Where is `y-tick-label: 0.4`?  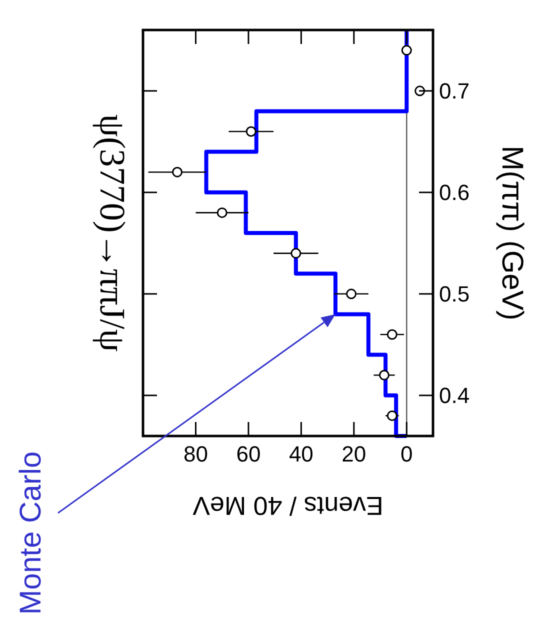 y-tick-label: 0.4 is located at coordinates (454, 395).